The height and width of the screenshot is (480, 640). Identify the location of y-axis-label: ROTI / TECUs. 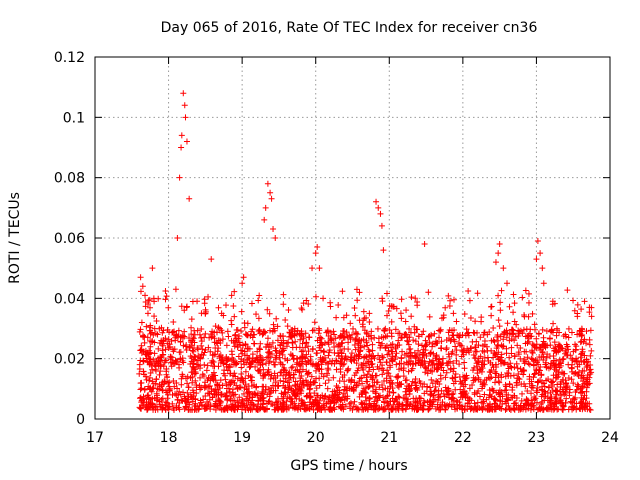
(15, 238).